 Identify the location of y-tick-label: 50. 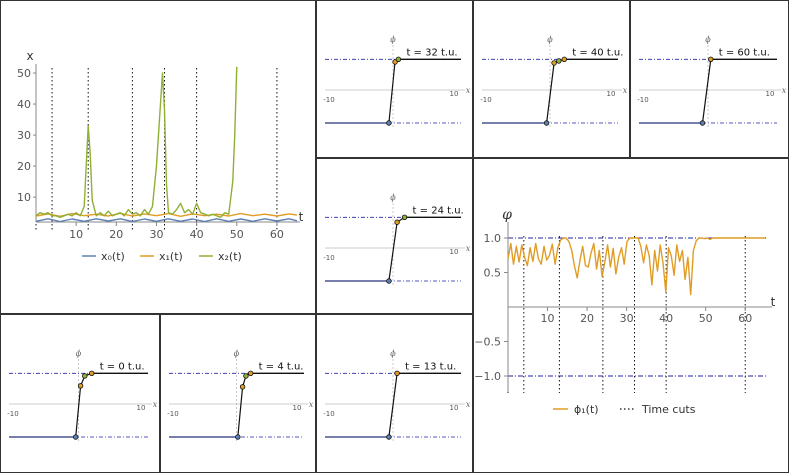
(24, 73).